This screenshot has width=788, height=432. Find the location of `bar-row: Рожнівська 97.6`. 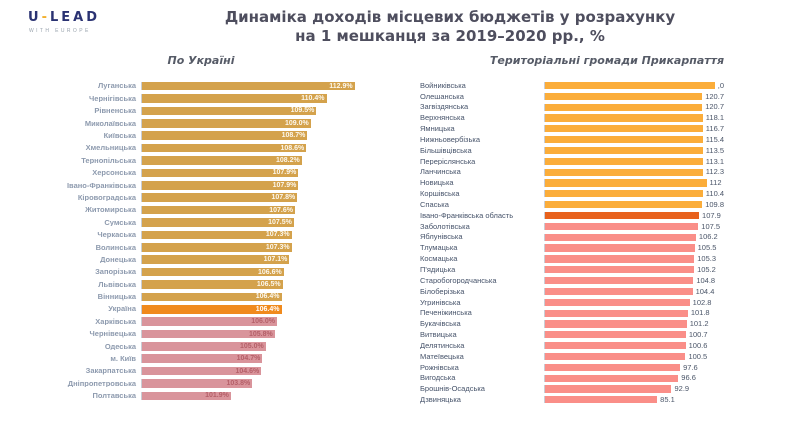

bar-row: Рожнівська 97.6 is located at coordinates (601, 367).